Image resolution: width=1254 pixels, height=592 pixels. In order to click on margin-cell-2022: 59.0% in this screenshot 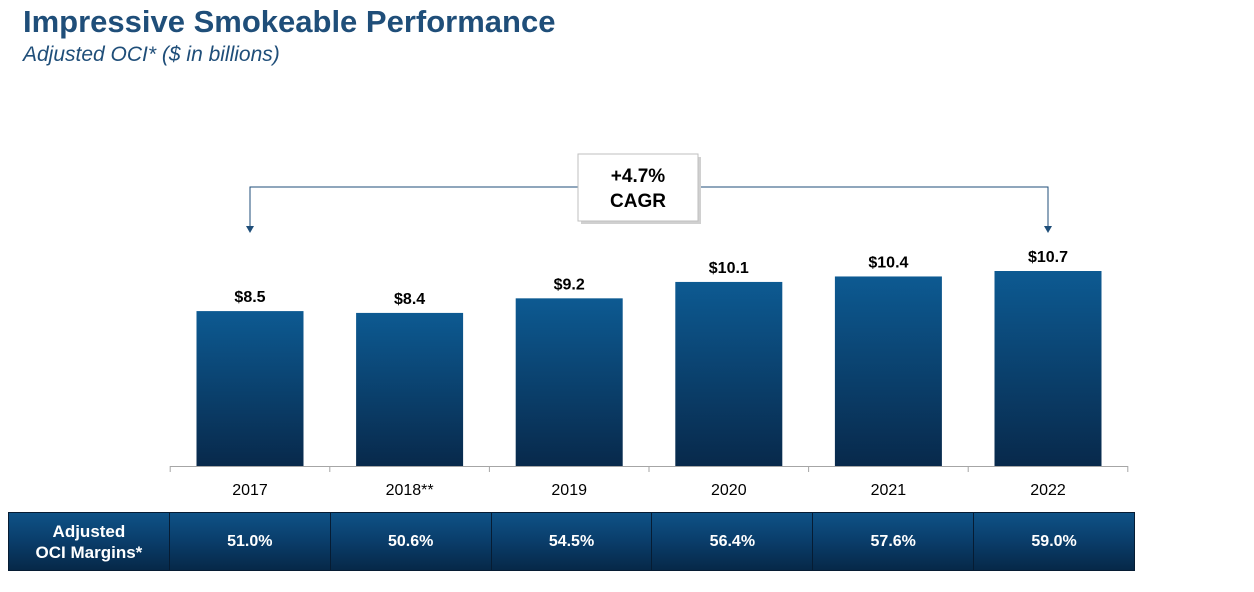, I will do `click(1054, 541)`.